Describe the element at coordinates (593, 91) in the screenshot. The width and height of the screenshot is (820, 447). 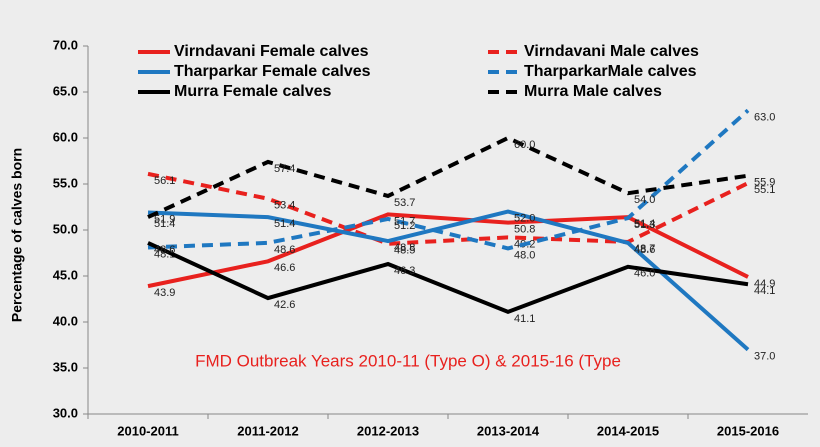
I see `legend-label: Murra Male calves` at that location.